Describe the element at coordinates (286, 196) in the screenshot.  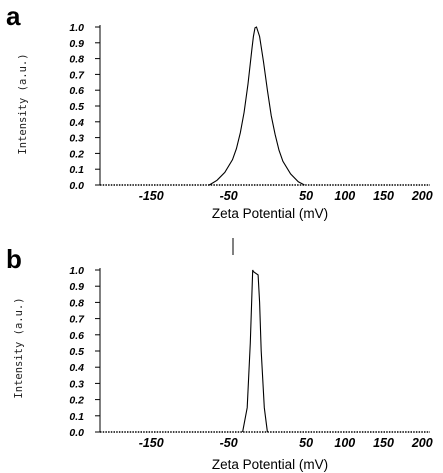
I see `x-tick-labels-a: -150 -50 50 100 150 200` at that location.